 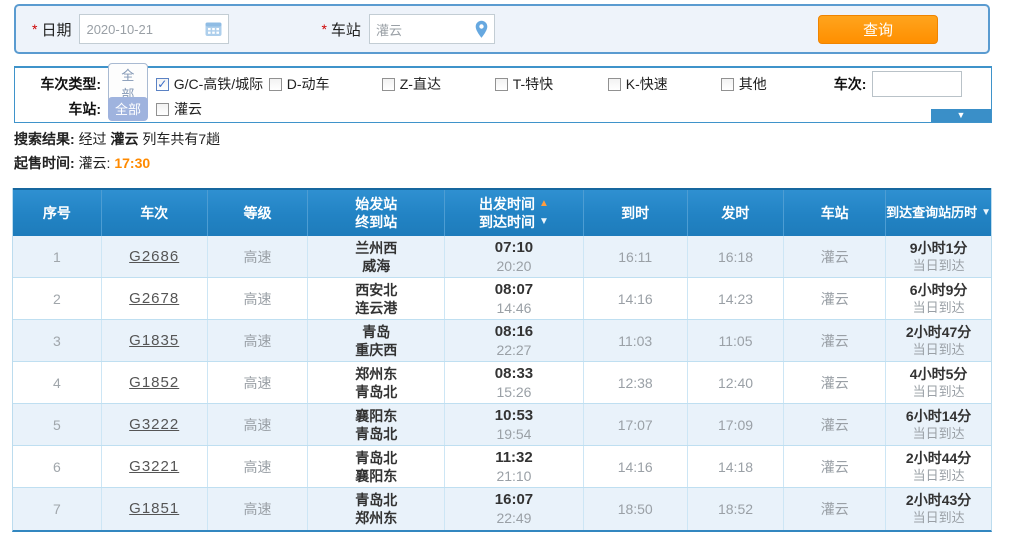 I want to click on station-field, so click(x=431, y=29).